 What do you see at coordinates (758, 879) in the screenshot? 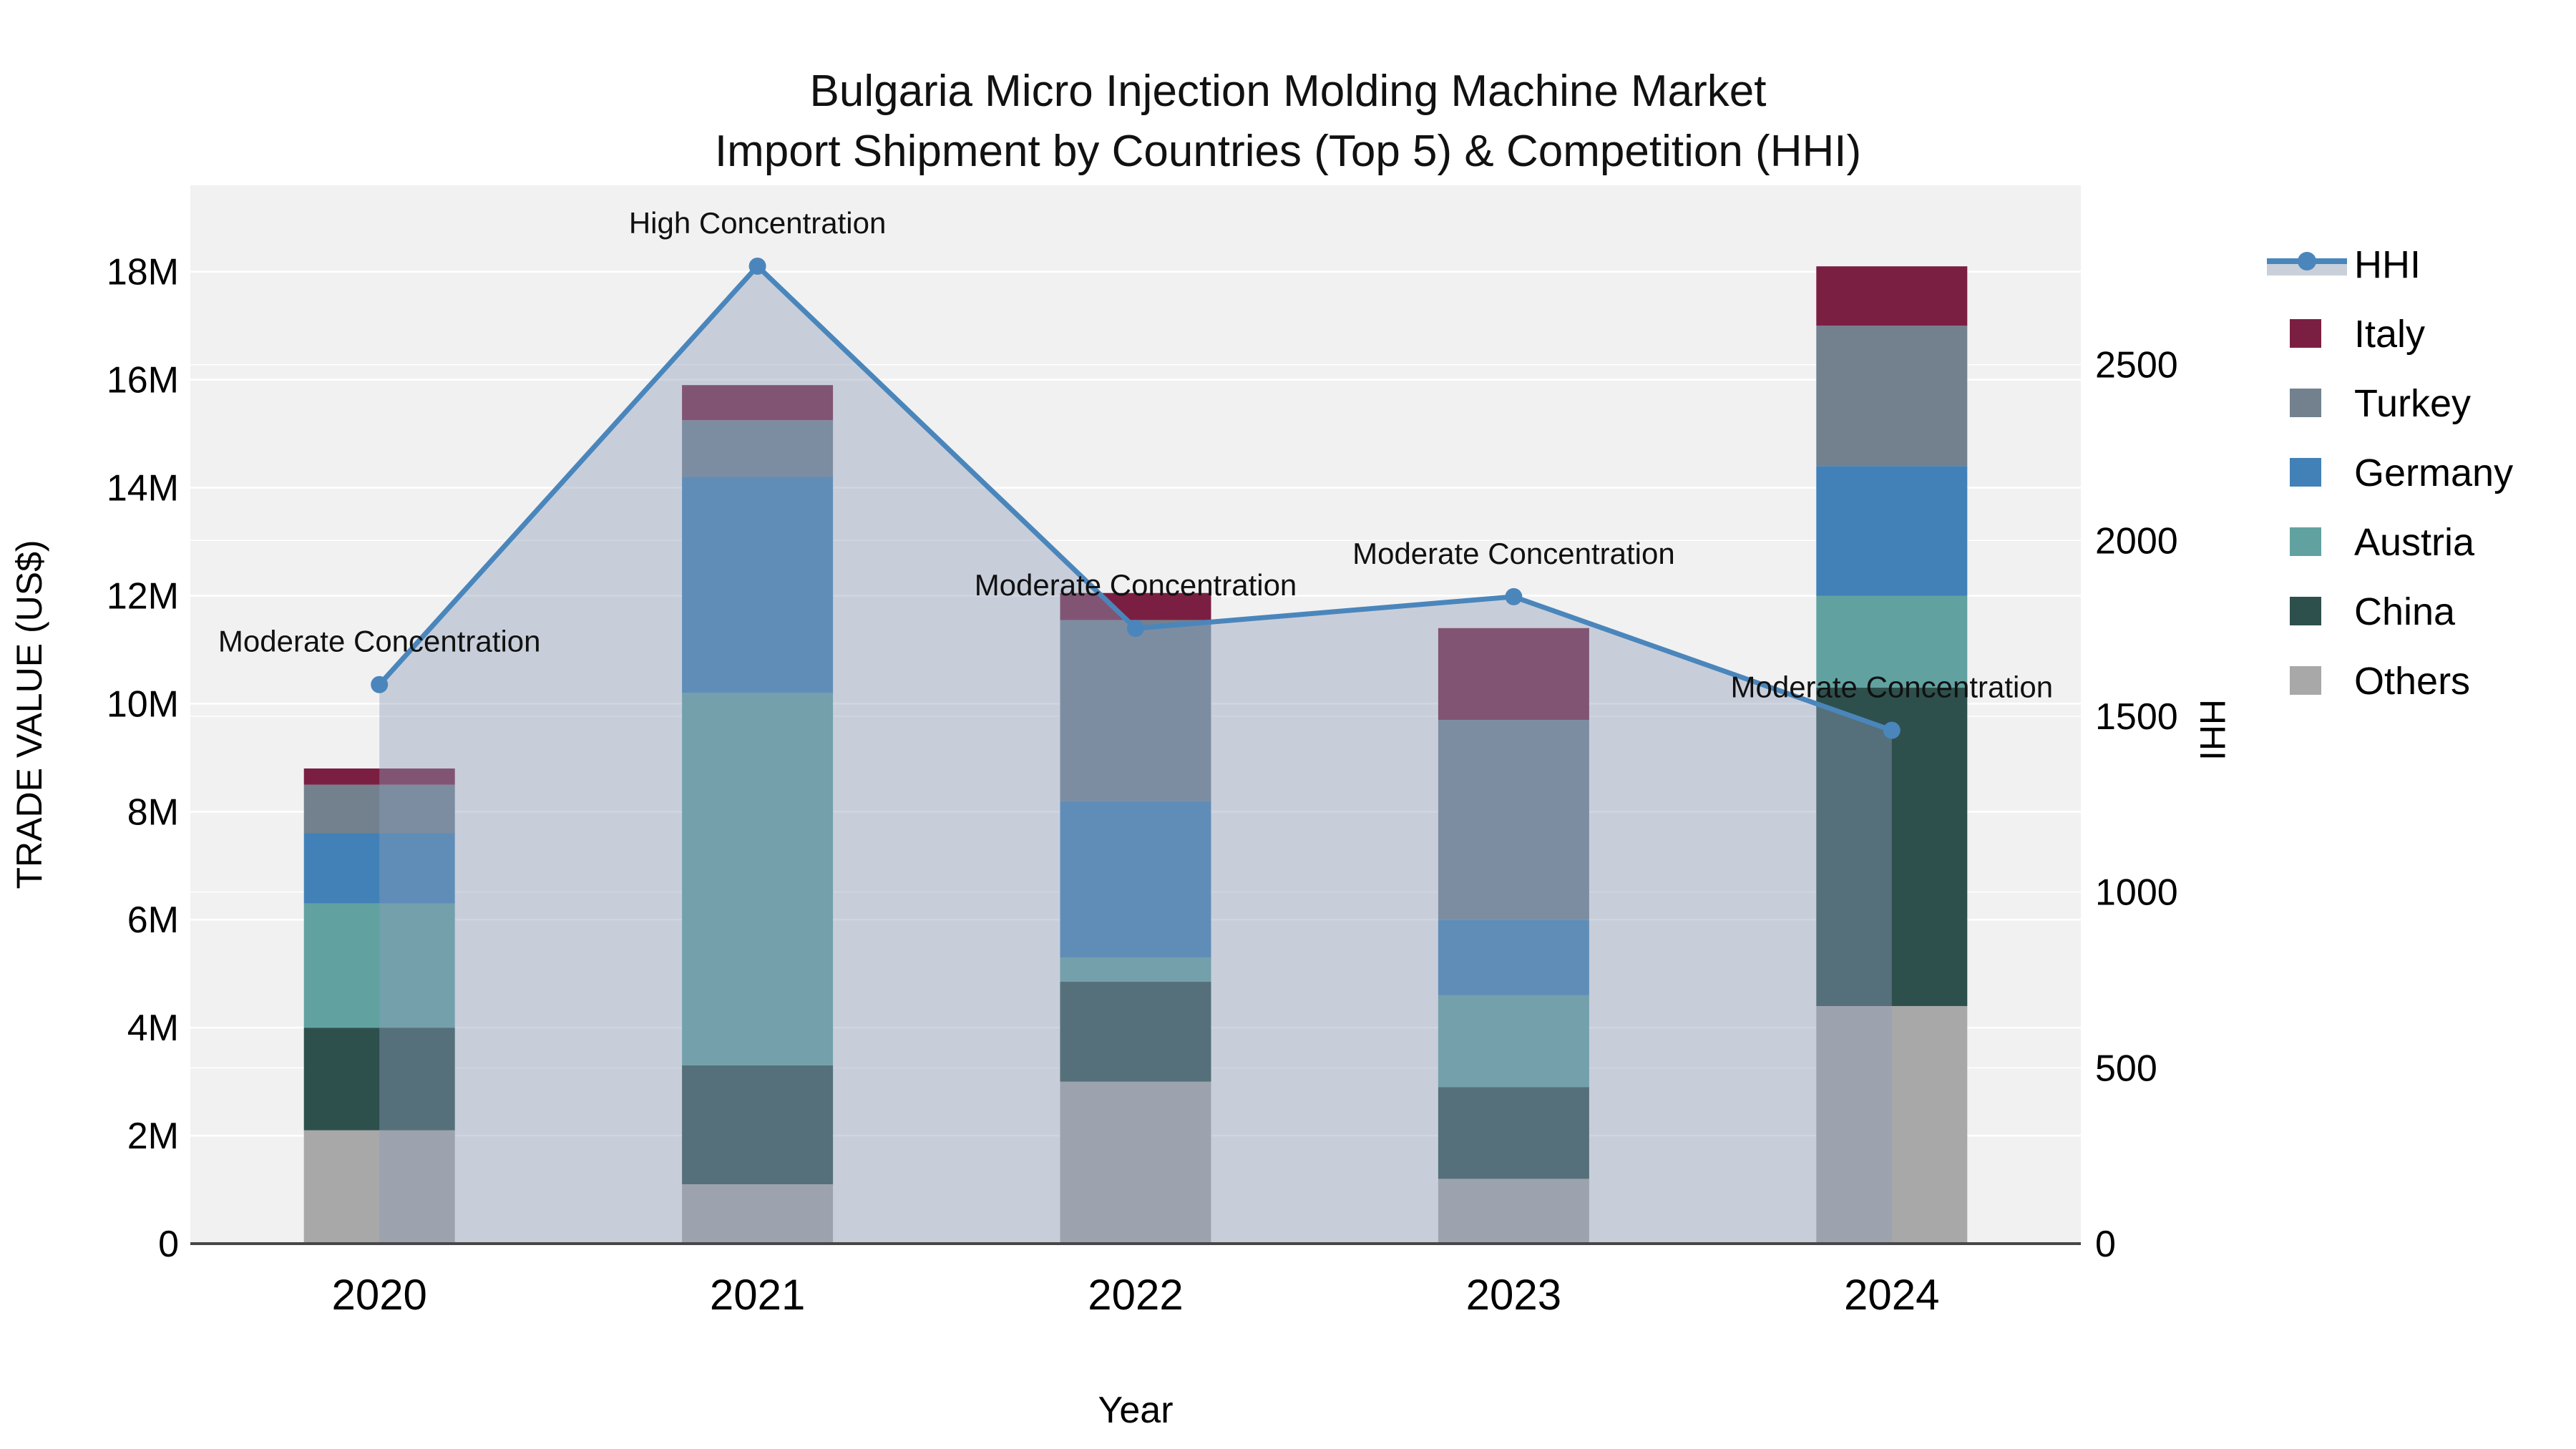
I see `bar-2021-austria` at bounding box center [758, 879].